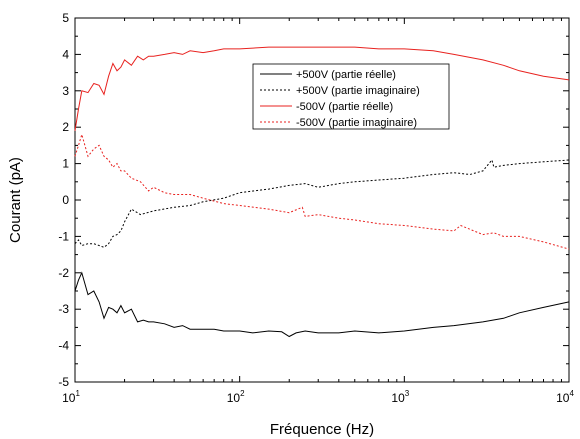  Describe the element at coordinates (346, 75) in the screenshot. I see `legend-entry-label: +500V (partie réelle)` at that location.